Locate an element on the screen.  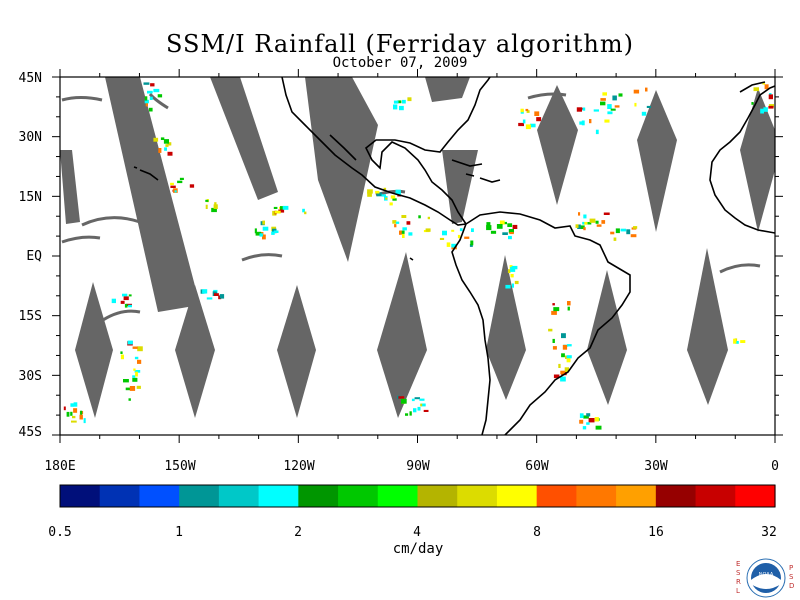
colorbar-tick-label: 2 is located at coordinates (298, 532).